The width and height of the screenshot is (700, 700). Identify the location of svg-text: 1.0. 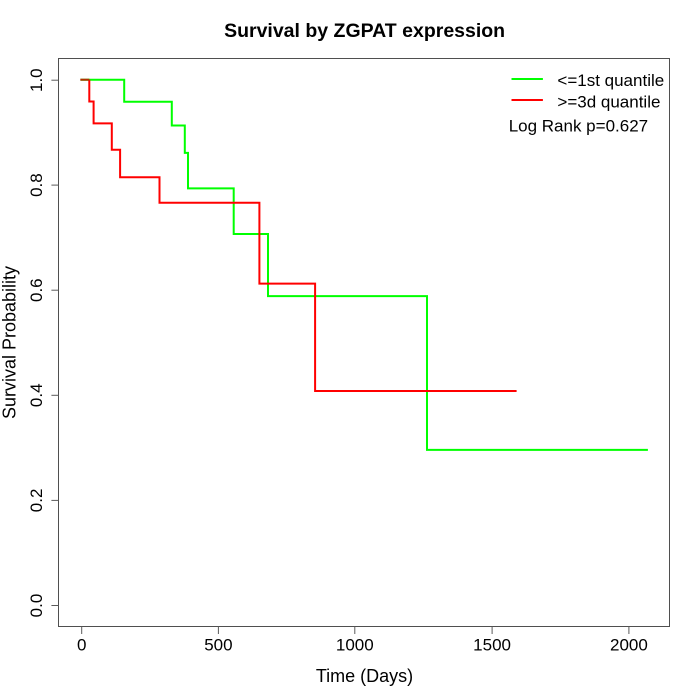
(36, 80).